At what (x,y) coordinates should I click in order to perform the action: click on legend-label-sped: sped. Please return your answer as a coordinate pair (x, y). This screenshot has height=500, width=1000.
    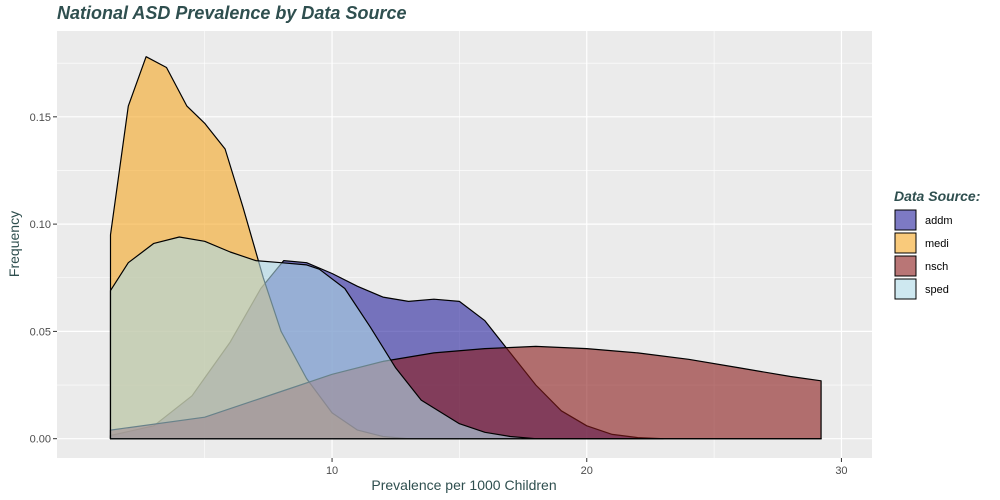
    Looking at the image, I should click on (937, 290).